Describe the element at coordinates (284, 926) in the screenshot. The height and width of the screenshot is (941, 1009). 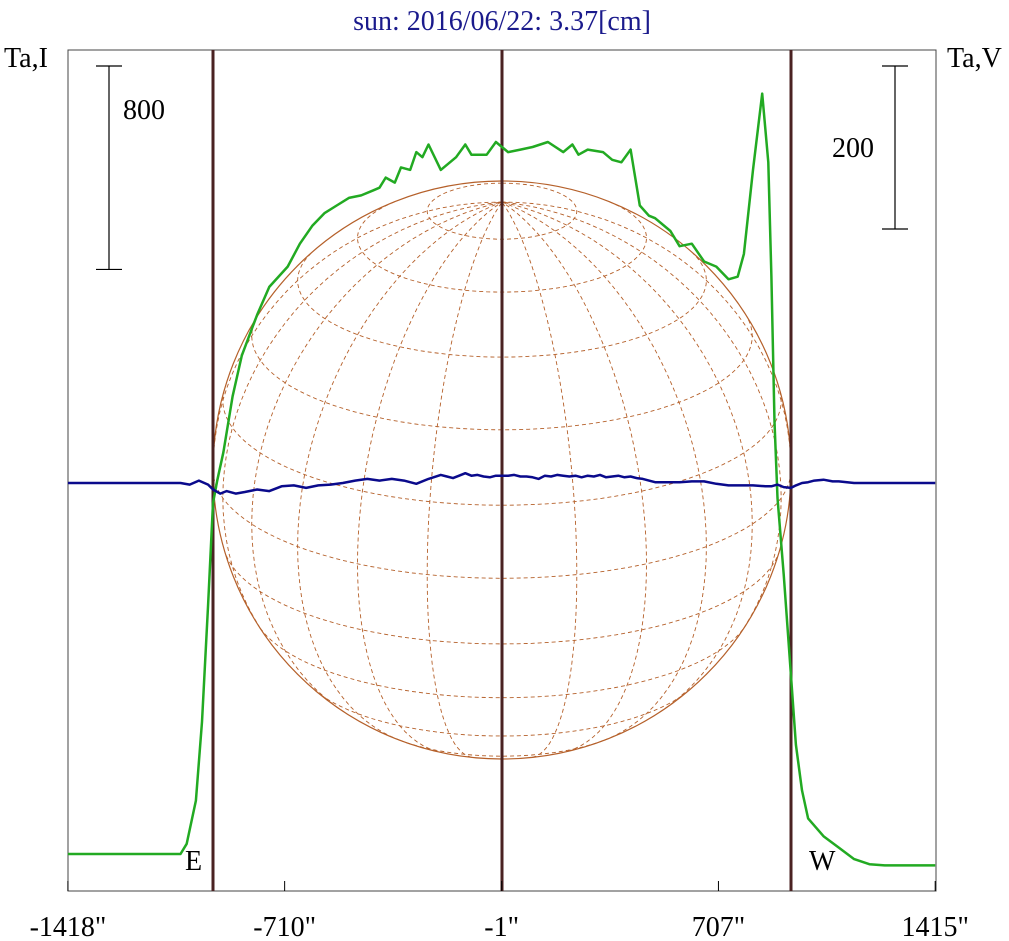
I see `x-tick-label: -710"` at that location.